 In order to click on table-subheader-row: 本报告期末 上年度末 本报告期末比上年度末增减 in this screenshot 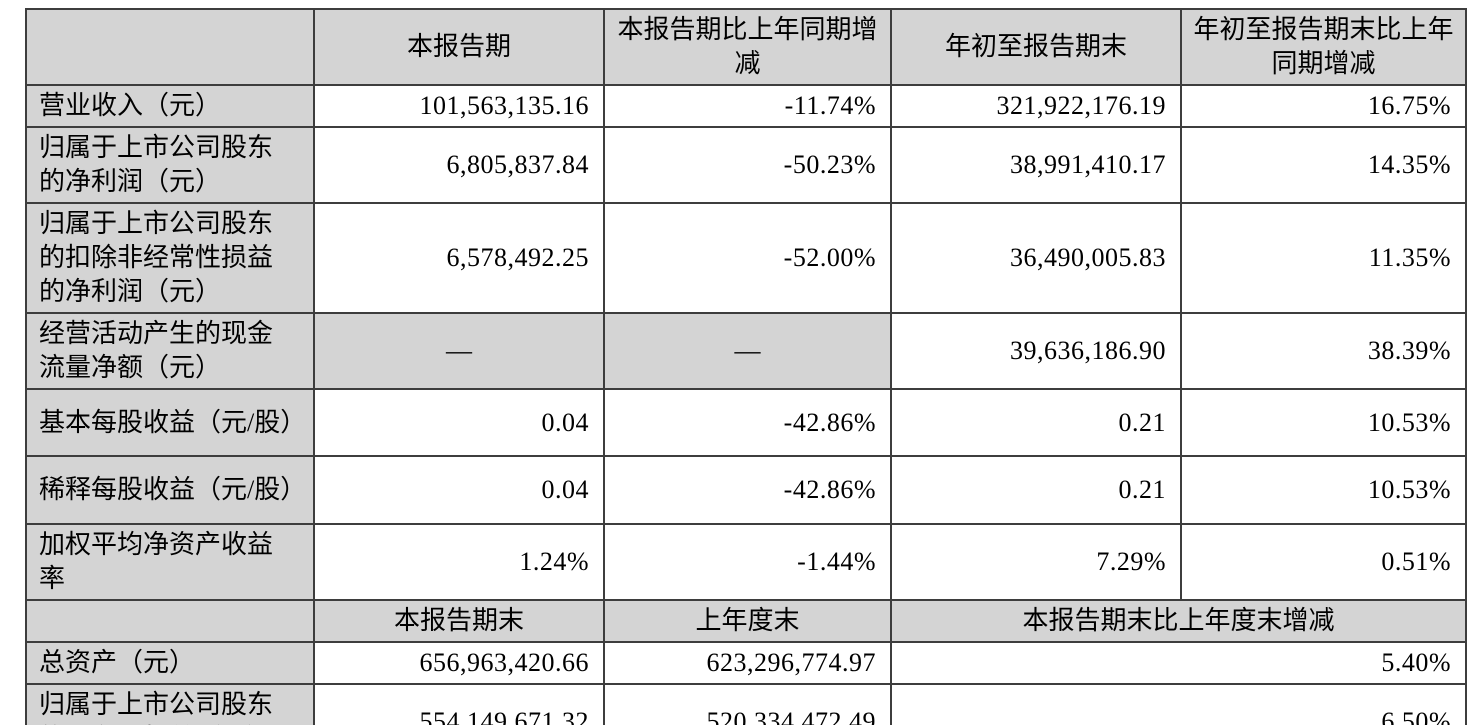, I will do `click(746, 621)`.